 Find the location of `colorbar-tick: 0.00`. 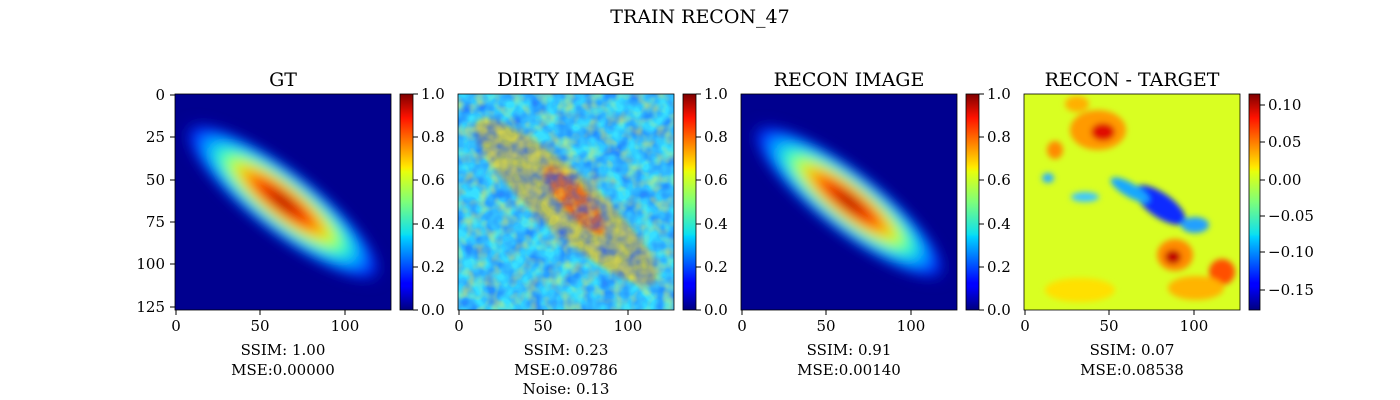

colorbar-tick: 0.00 is located at coordinates (1284, 180).